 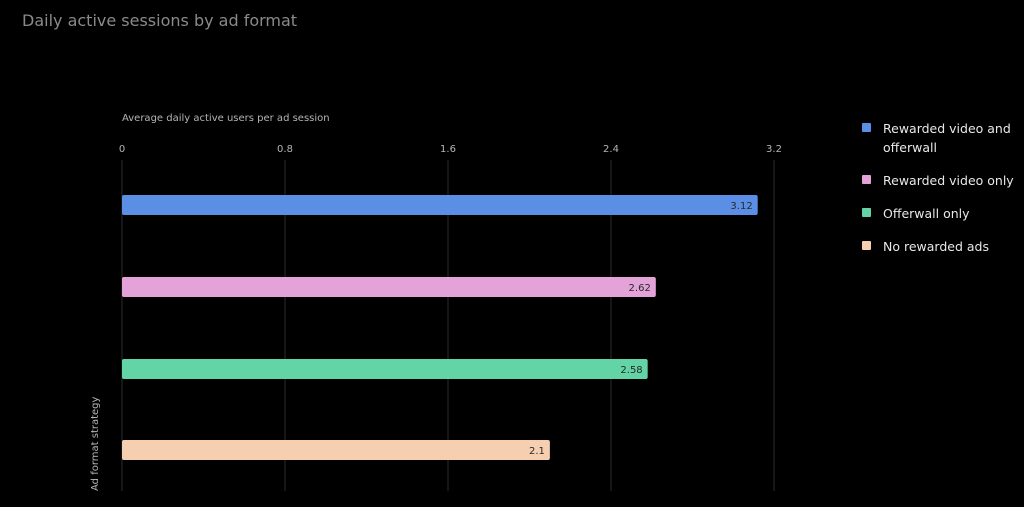 I want to click on bar-value-label: 3.12, so click(x=741, y=206).